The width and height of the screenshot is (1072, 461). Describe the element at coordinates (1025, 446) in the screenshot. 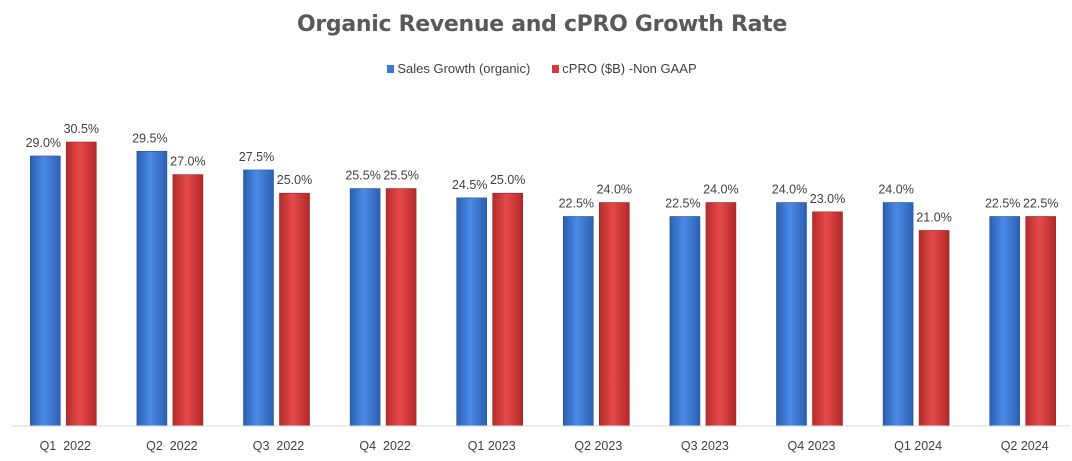

I see `x-tick-label-9: Q2 2024` at that location.